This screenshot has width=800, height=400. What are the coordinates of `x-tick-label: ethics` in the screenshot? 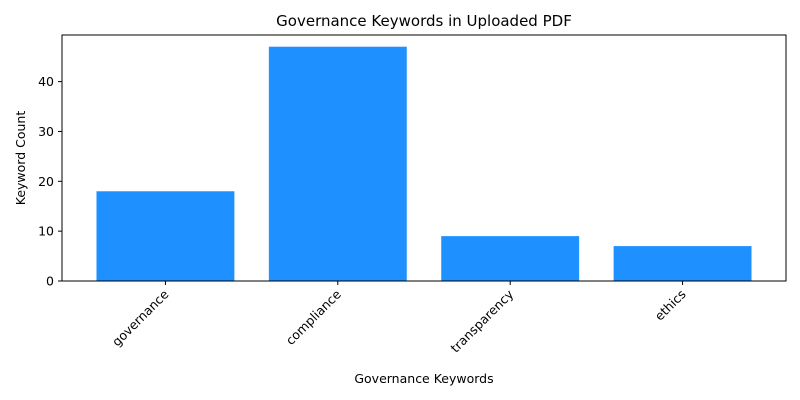 It's located at (670, 305).